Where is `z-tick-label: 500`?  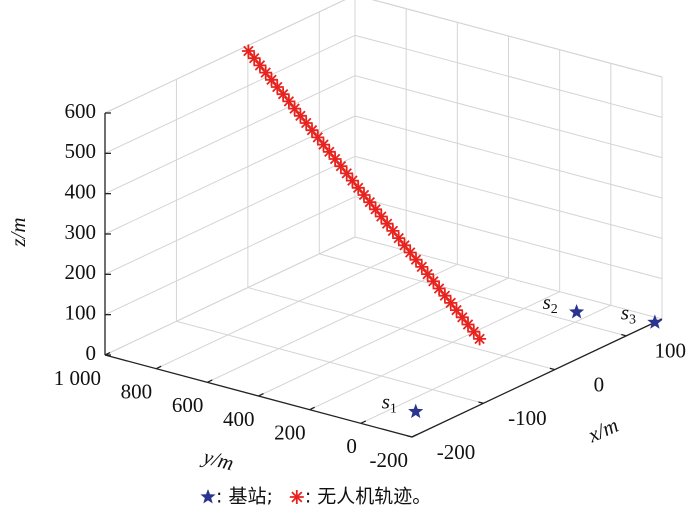 z-tick-label: 500 is located at coordinates (81, 151).